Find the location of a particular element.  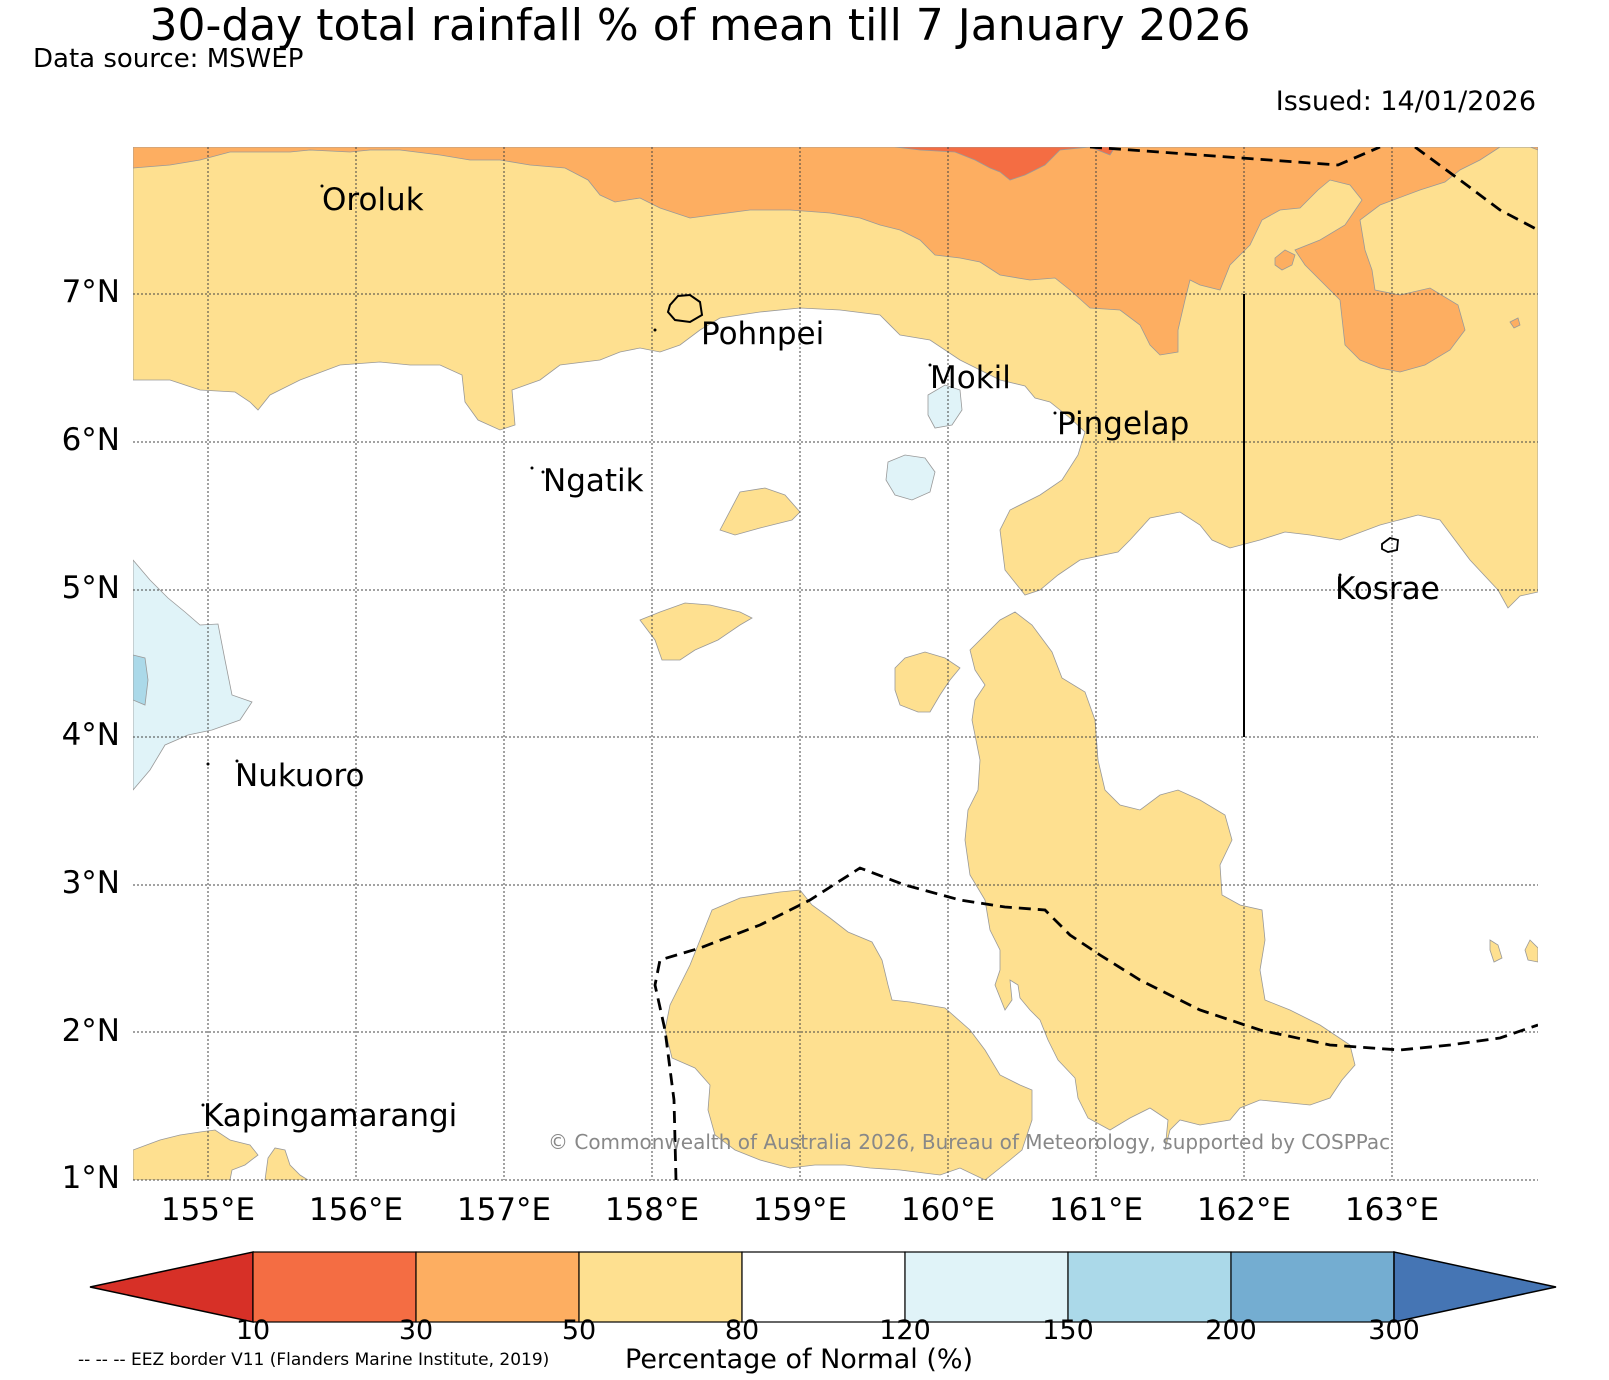

place-label-pohnpei: Pohnpei is located at coordinates (763, 334).